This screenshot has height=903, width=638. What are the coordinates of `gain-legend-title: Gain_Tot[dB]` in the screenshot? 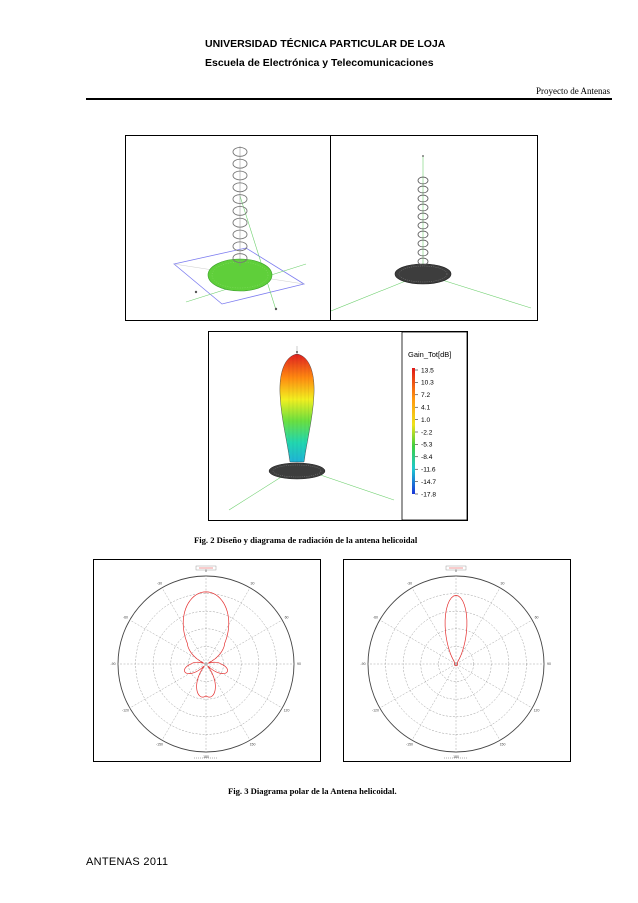 It's located at (429, 354).